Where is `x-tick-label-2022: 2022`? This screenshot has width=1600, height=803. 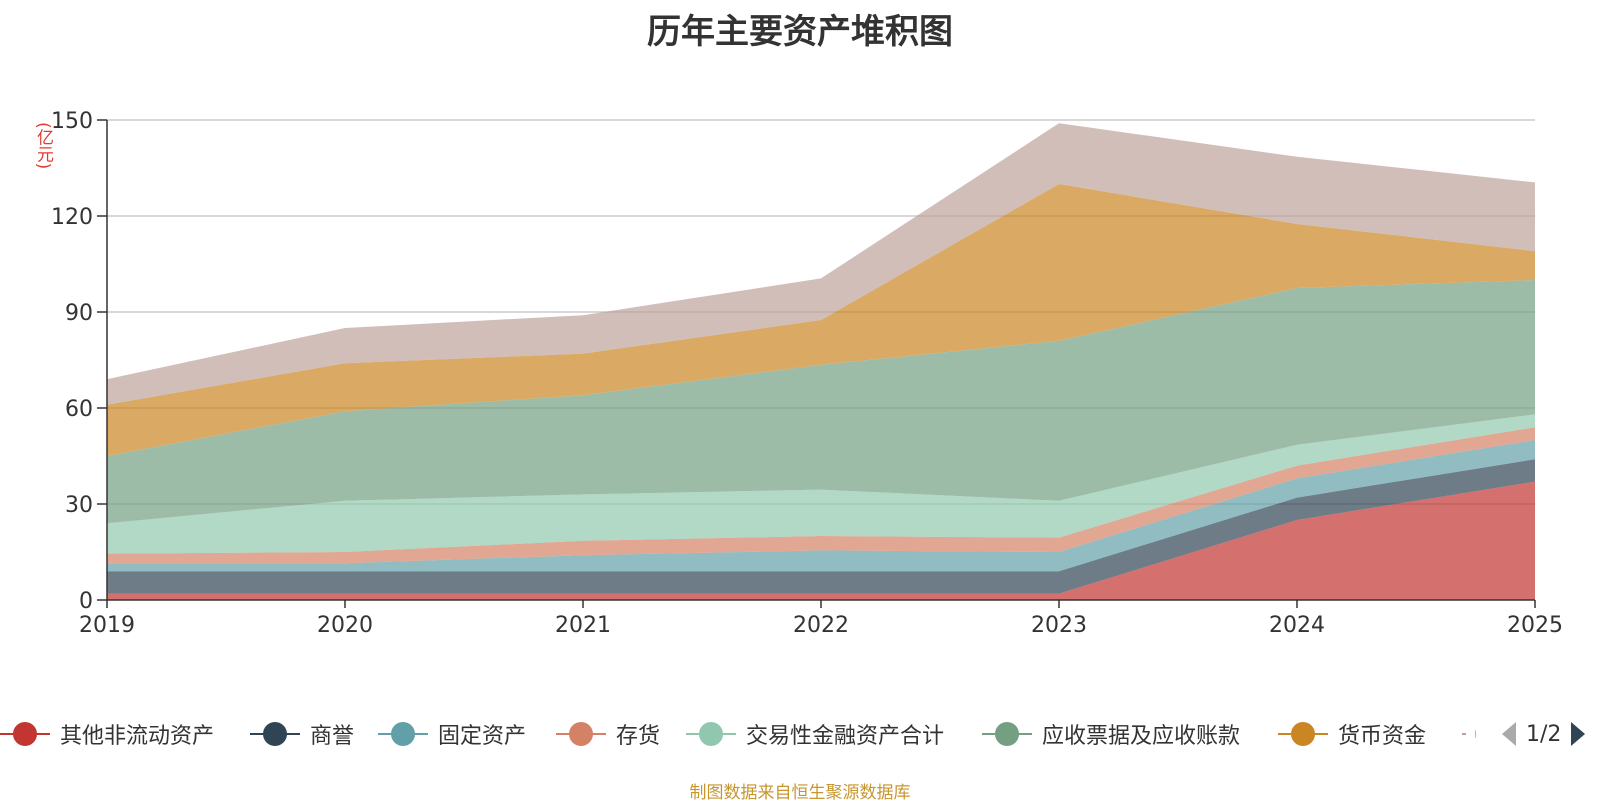 x-tick-label-2022: 2022 is located at coordinates (821, 625).